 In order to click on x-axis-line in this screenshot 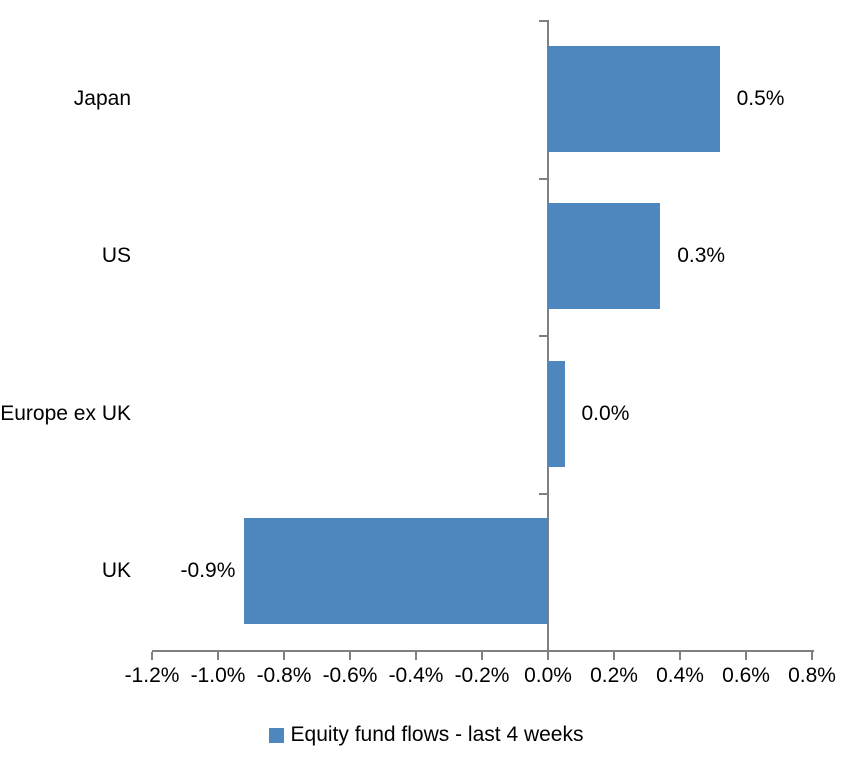, I will do `click(483, 651)`.